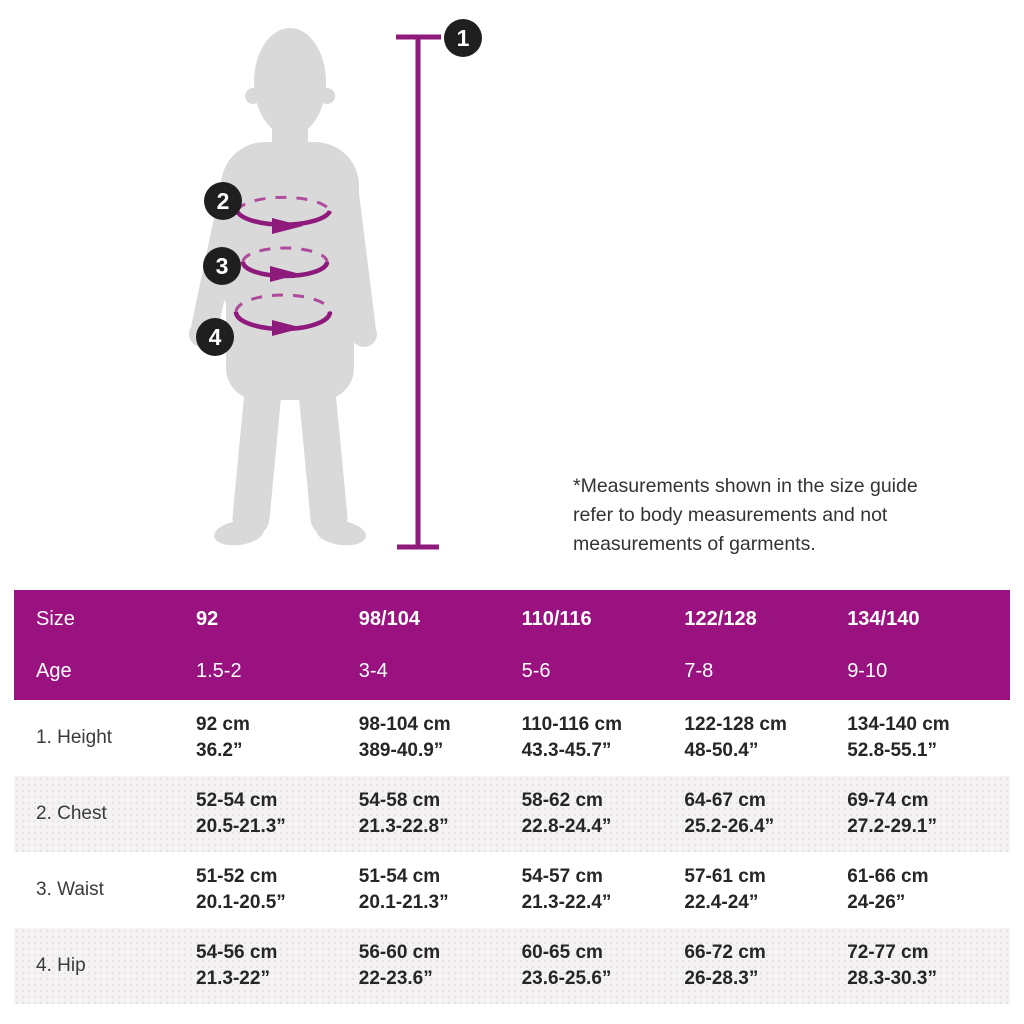 The width and height of the screenshot is (1024, 1024). What do you see at coordinates (389, 618) in the screenshot?
I see `size-value: 98/104` at bounding box center [389, 618].